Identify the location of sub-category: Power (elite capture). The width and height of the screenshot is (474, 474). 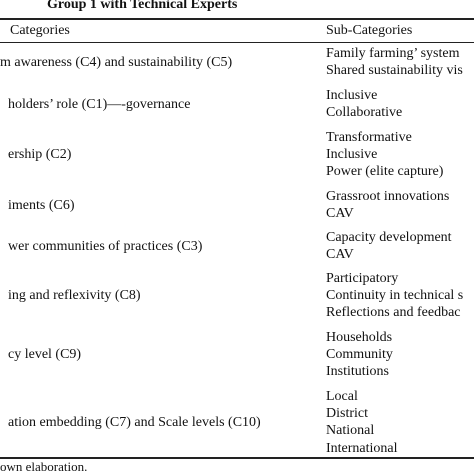
(385, 172).